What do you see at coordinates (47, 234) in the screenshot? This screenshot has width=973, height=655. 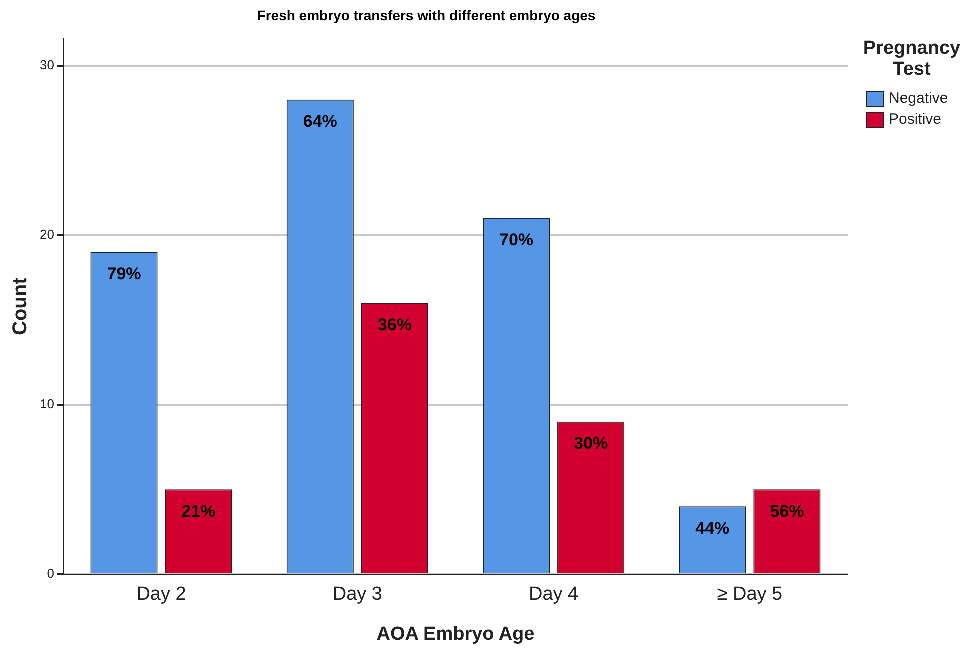 I see `y-tick-label: 20` at bounding box center [47, 234].